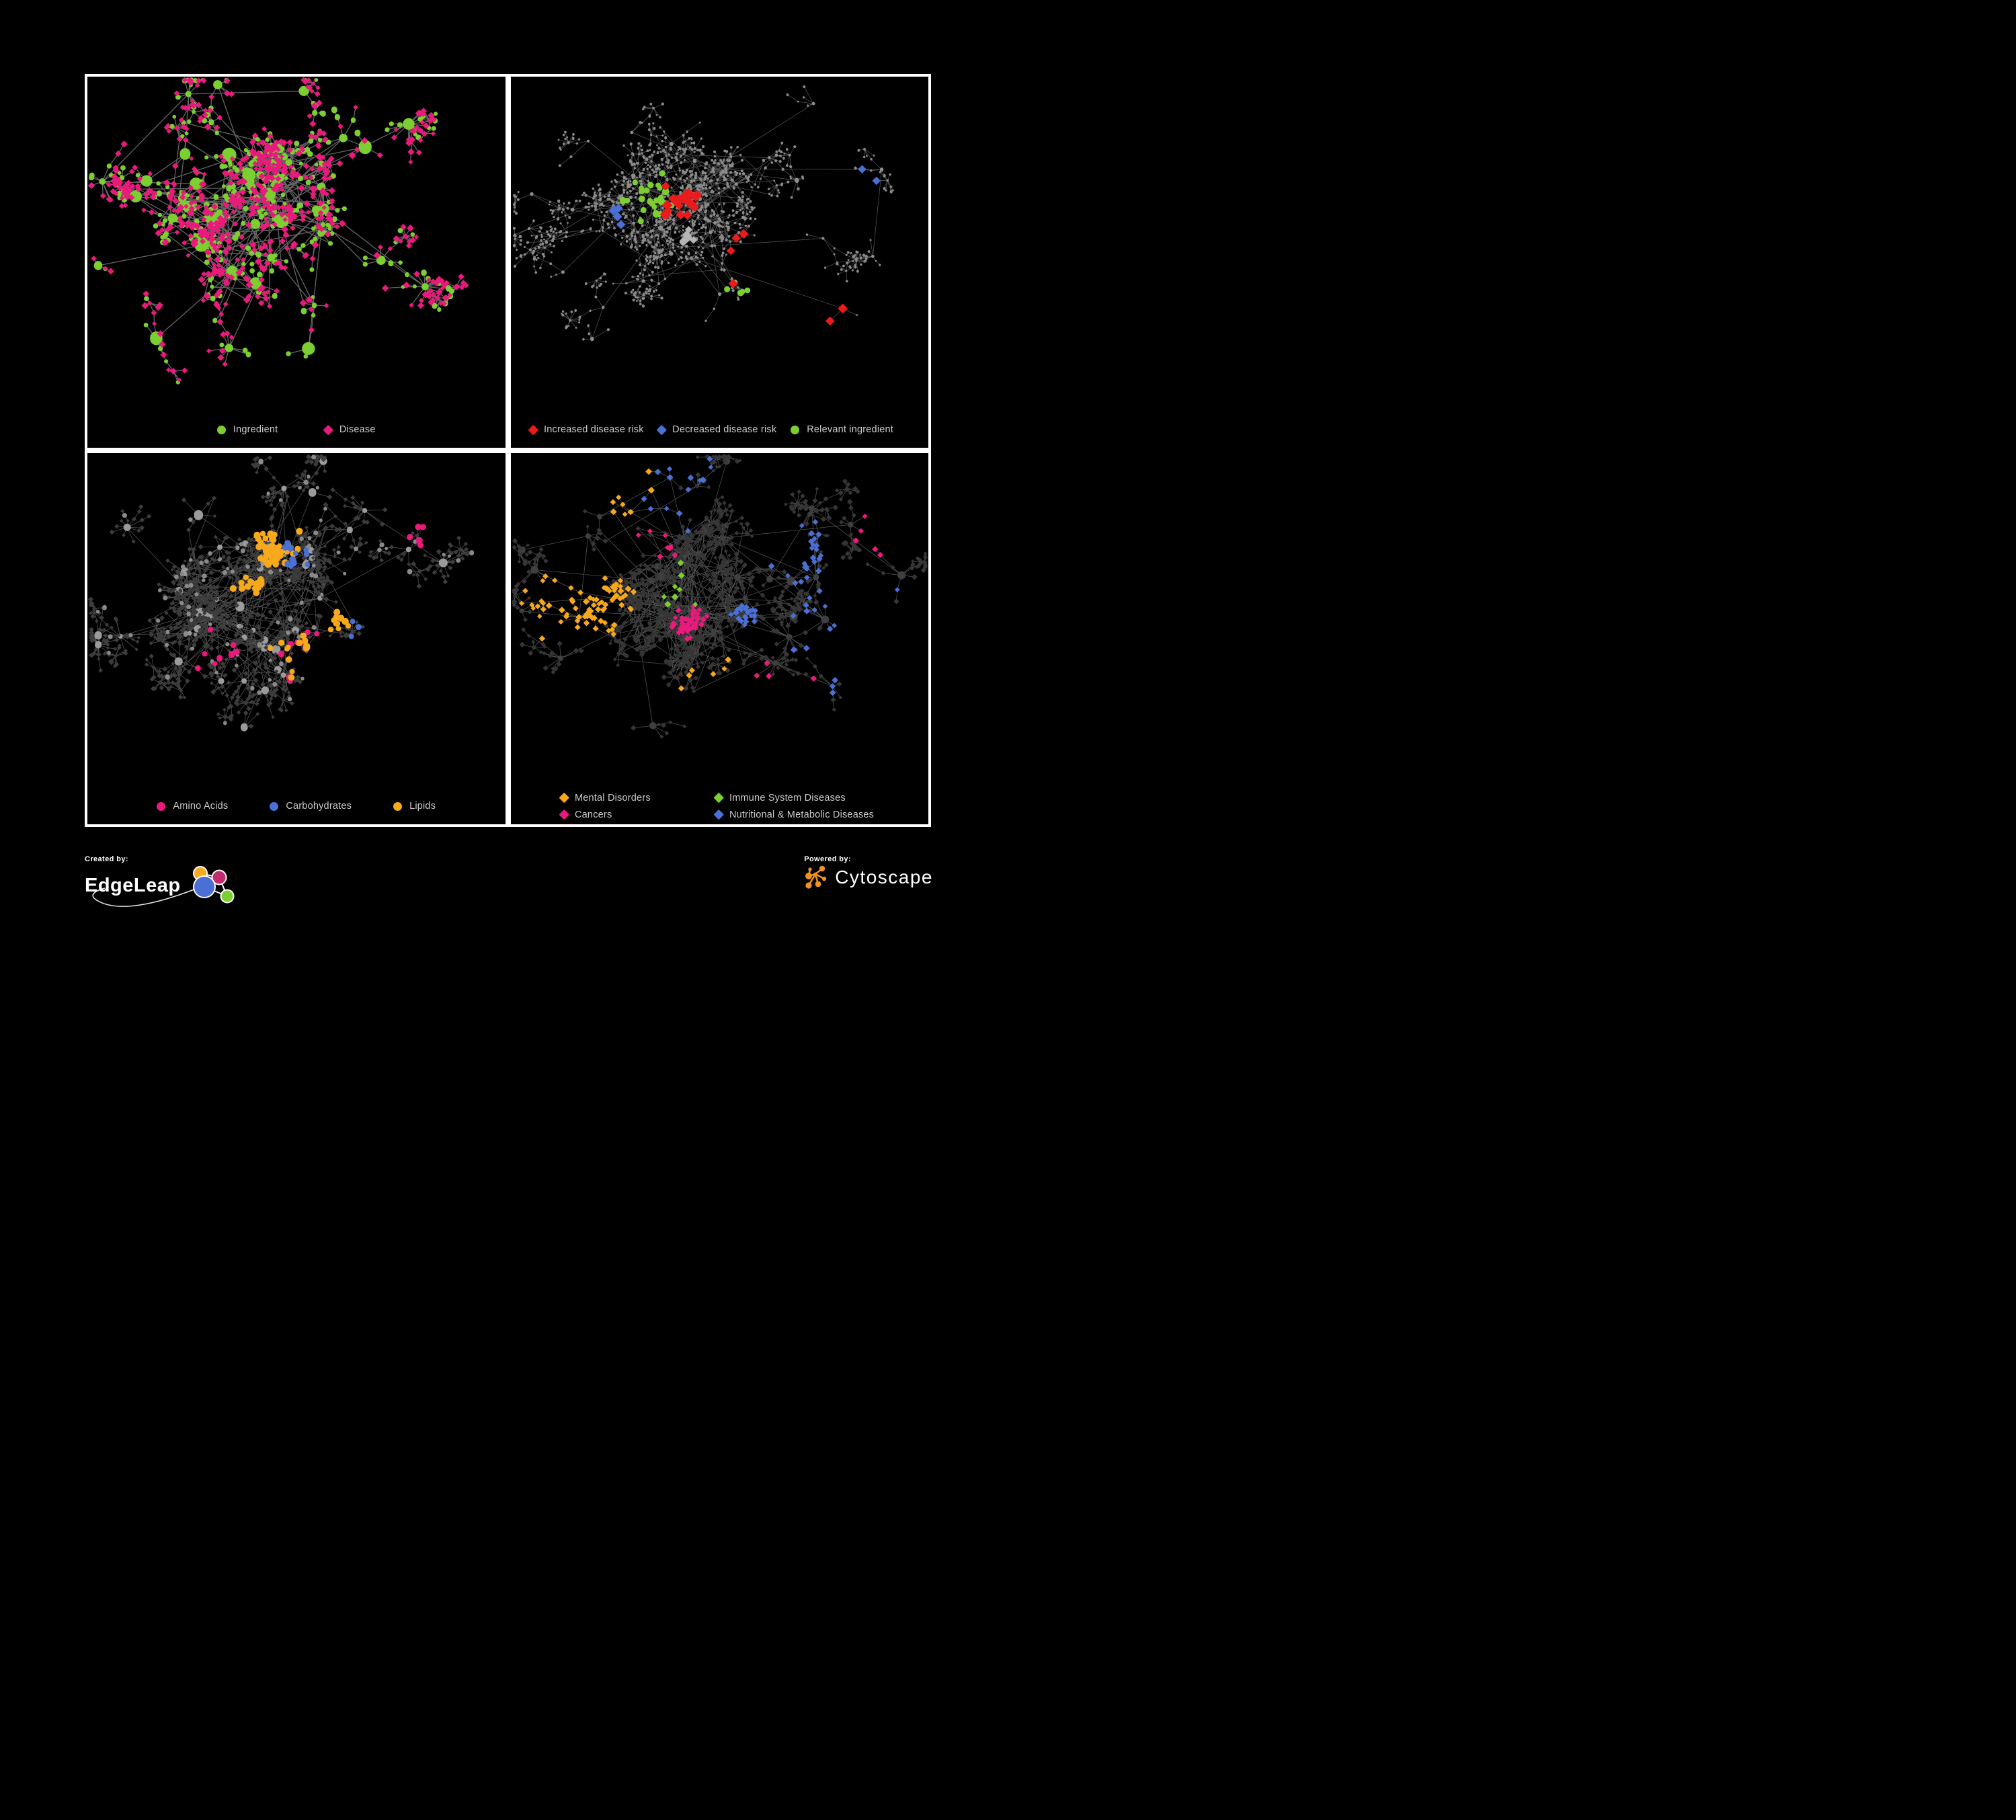 The width and height of the screenshot is (2016, 1820). What do you see at coordinates (719, 596) in the screenshot?
I see `network-canvas-disease-classes` at bounding box center [719, 596].